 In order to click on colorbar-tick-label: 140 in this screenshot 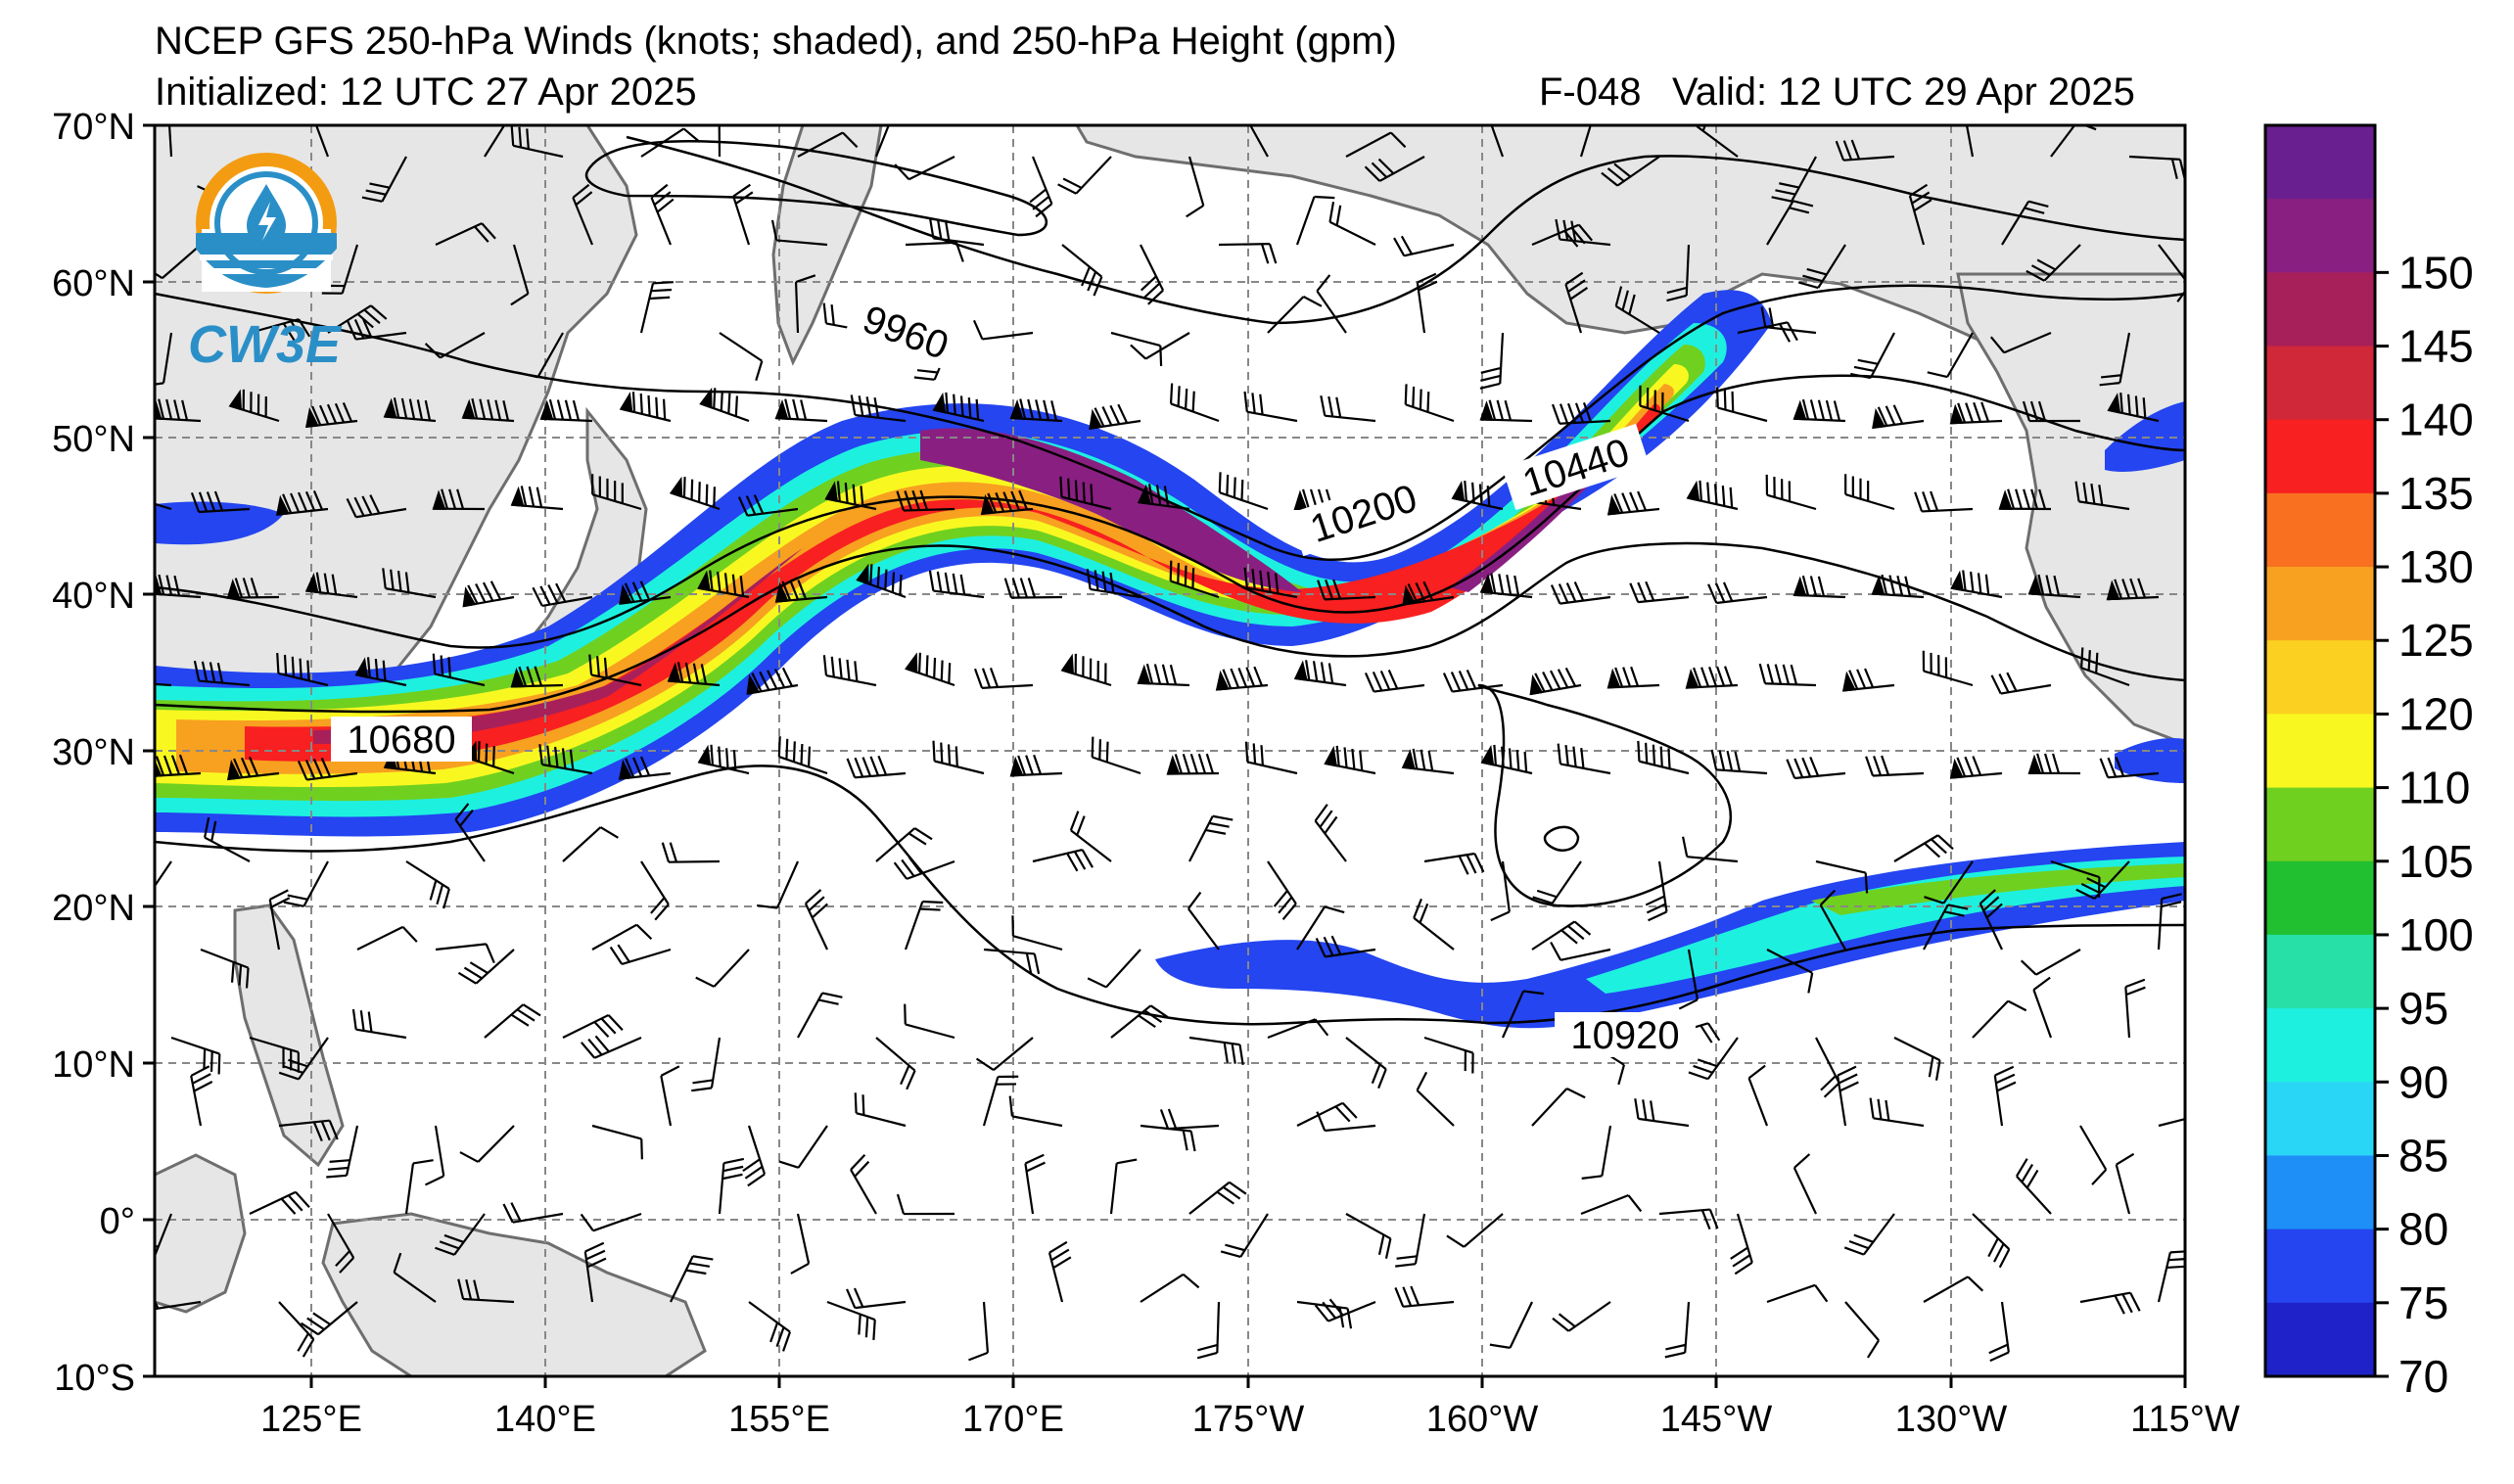, I will do `click(2436, 419)`.